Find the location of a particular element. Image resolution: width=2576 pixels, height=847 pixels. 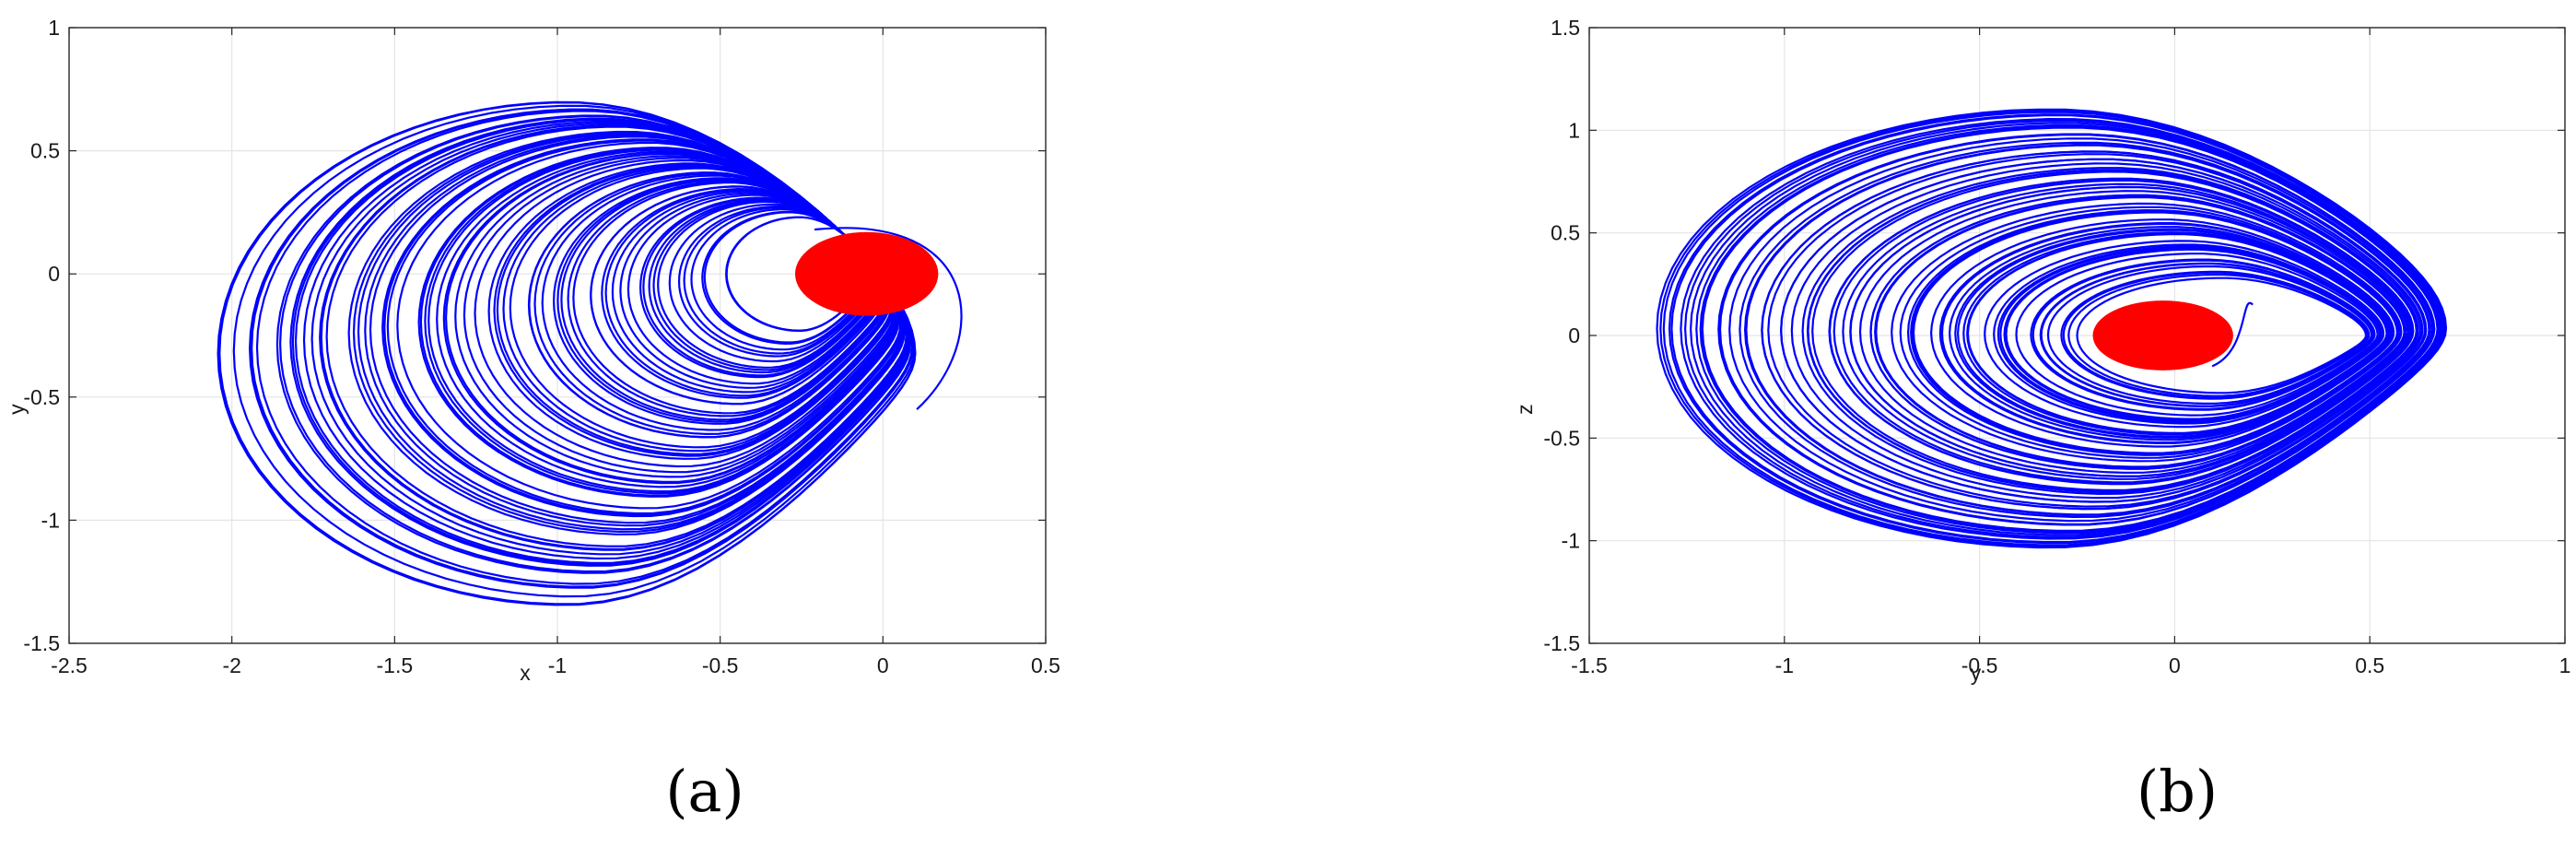

chart-b-ylabel: z is located at coordinates (1525, 409).